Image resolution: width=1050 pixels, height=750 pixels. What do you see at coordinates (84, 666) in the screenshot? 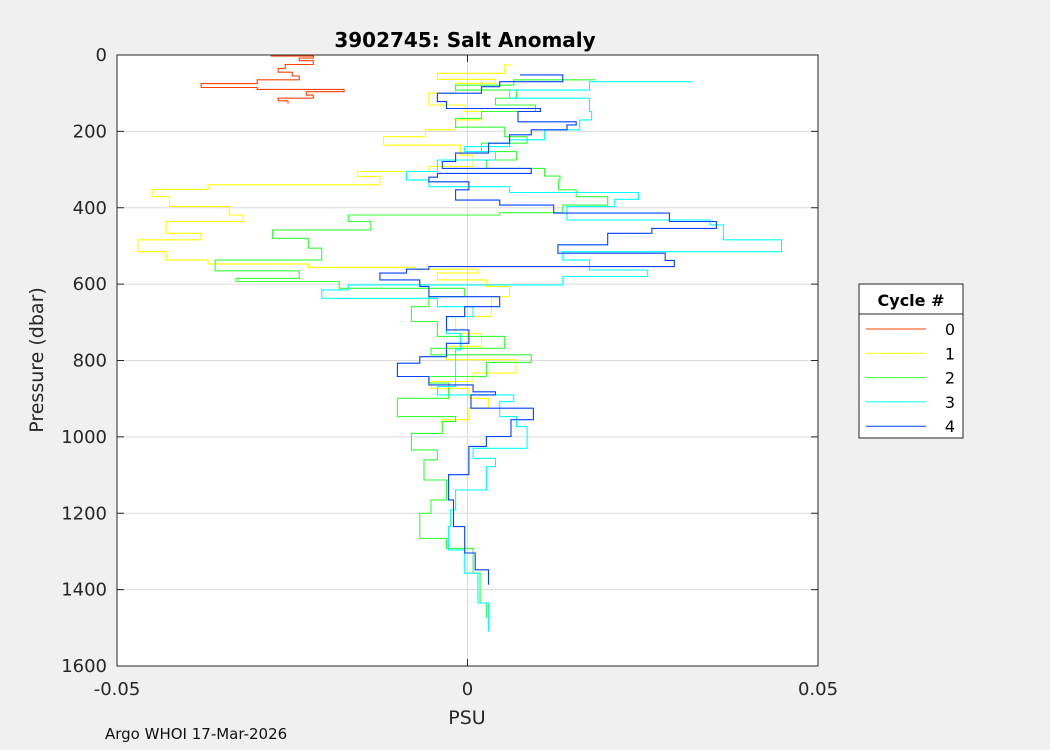
I see `y-tick-label: 1600` at bounding box center [84, 666].